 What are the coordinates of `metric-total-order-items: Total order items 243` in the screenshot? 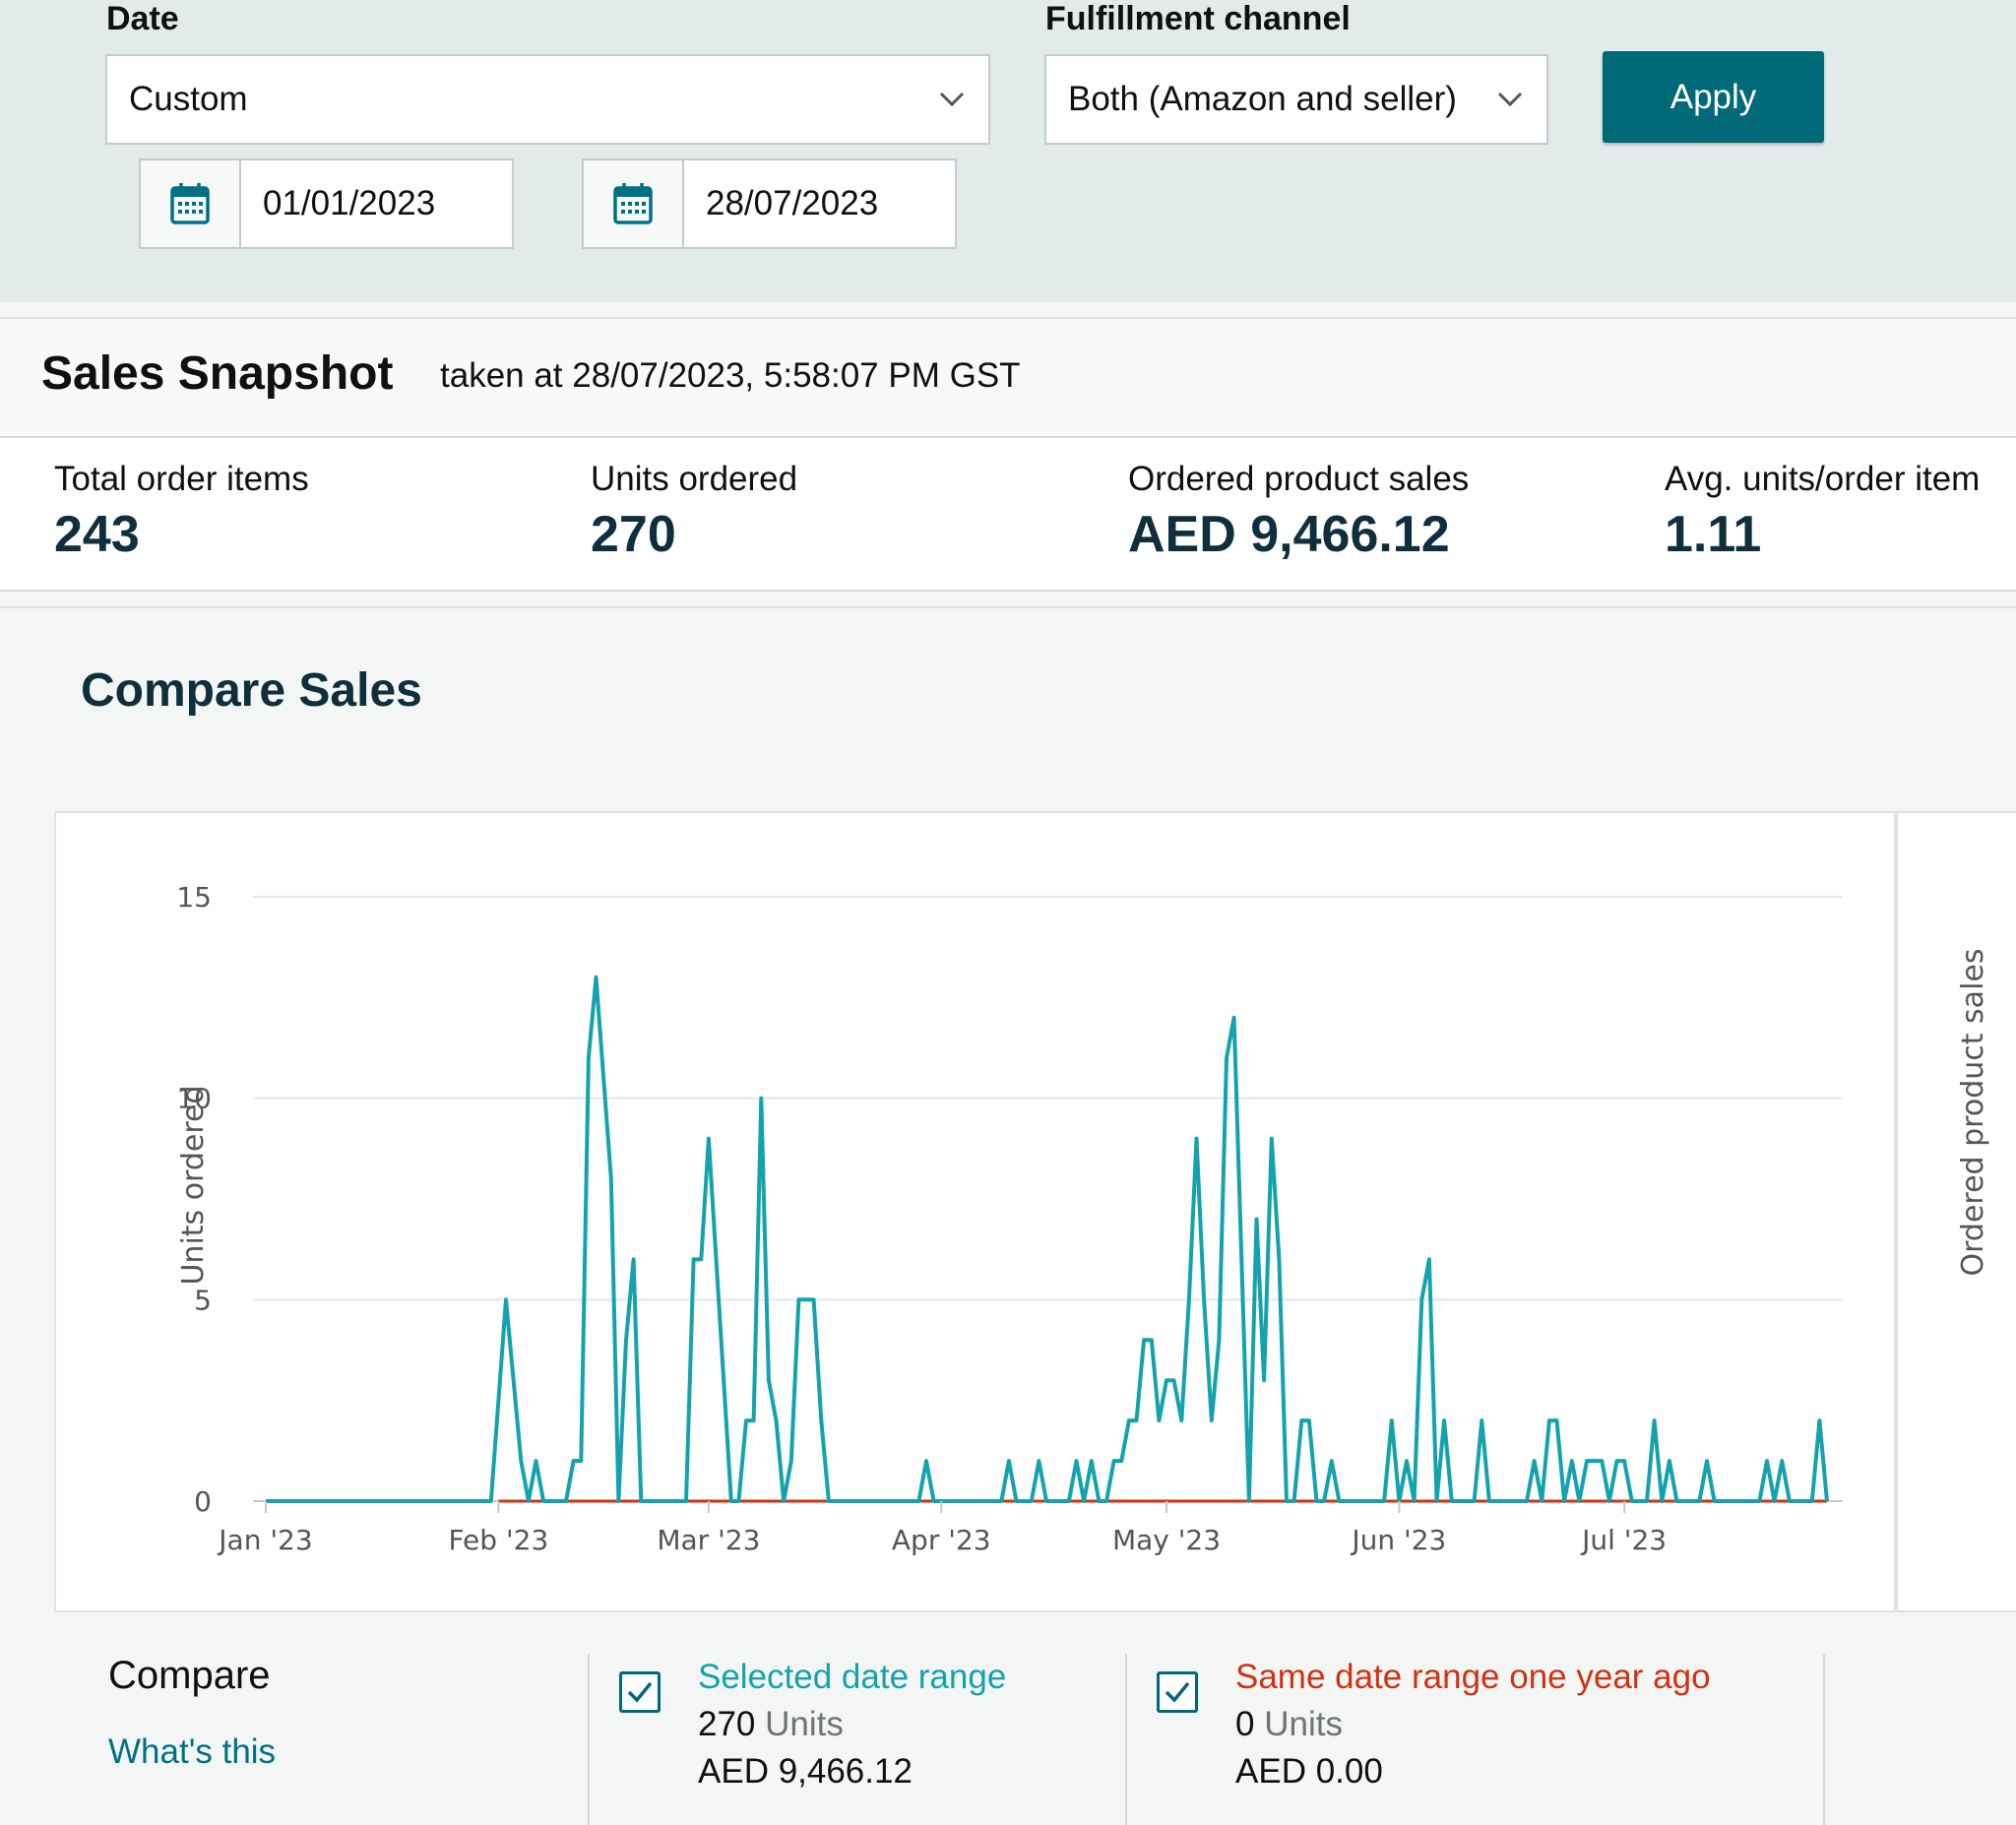 It's located at (181, 512).